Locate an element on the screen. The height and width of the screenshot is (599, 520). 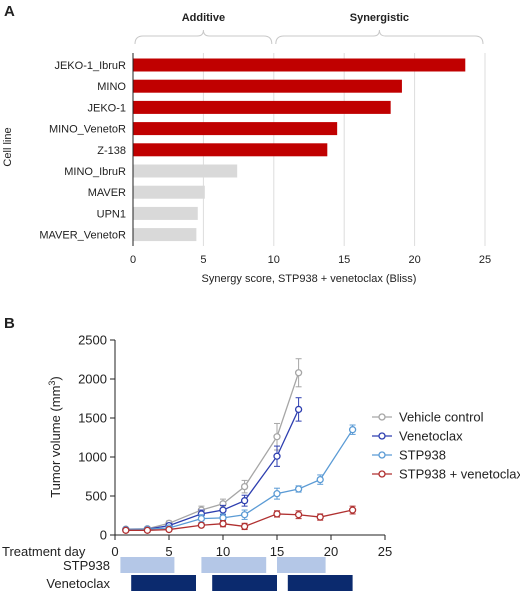
y-tick-label: 2000 is located at coordinates (92, 379).